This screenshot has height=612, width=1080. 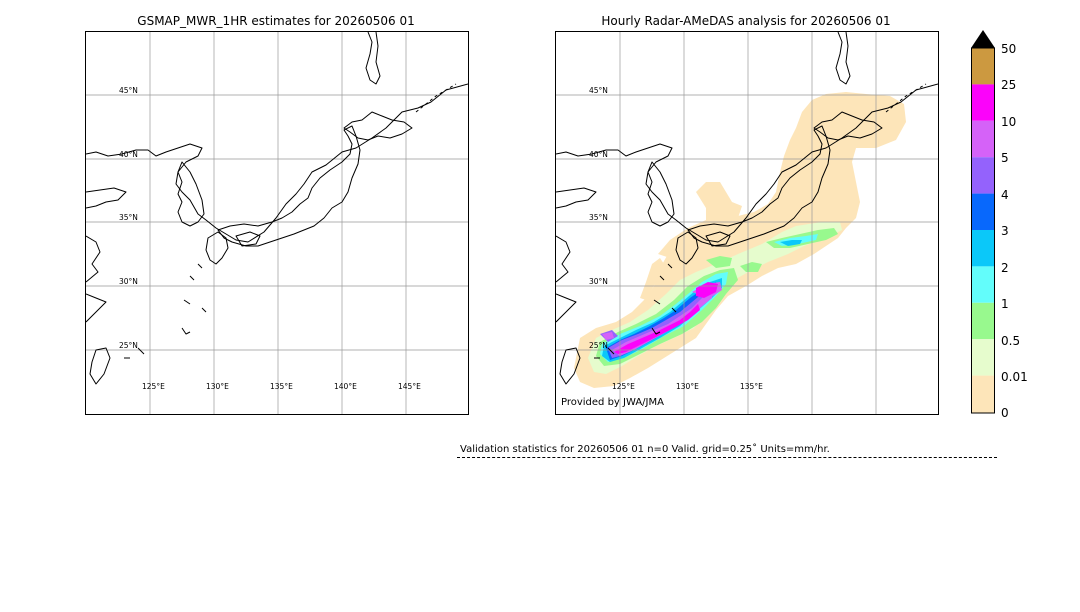 What do you see at coordinates (1005, 231) in the screenshot?
I see `colorbar-label-3: 3` at bounding box center [1005, 231].